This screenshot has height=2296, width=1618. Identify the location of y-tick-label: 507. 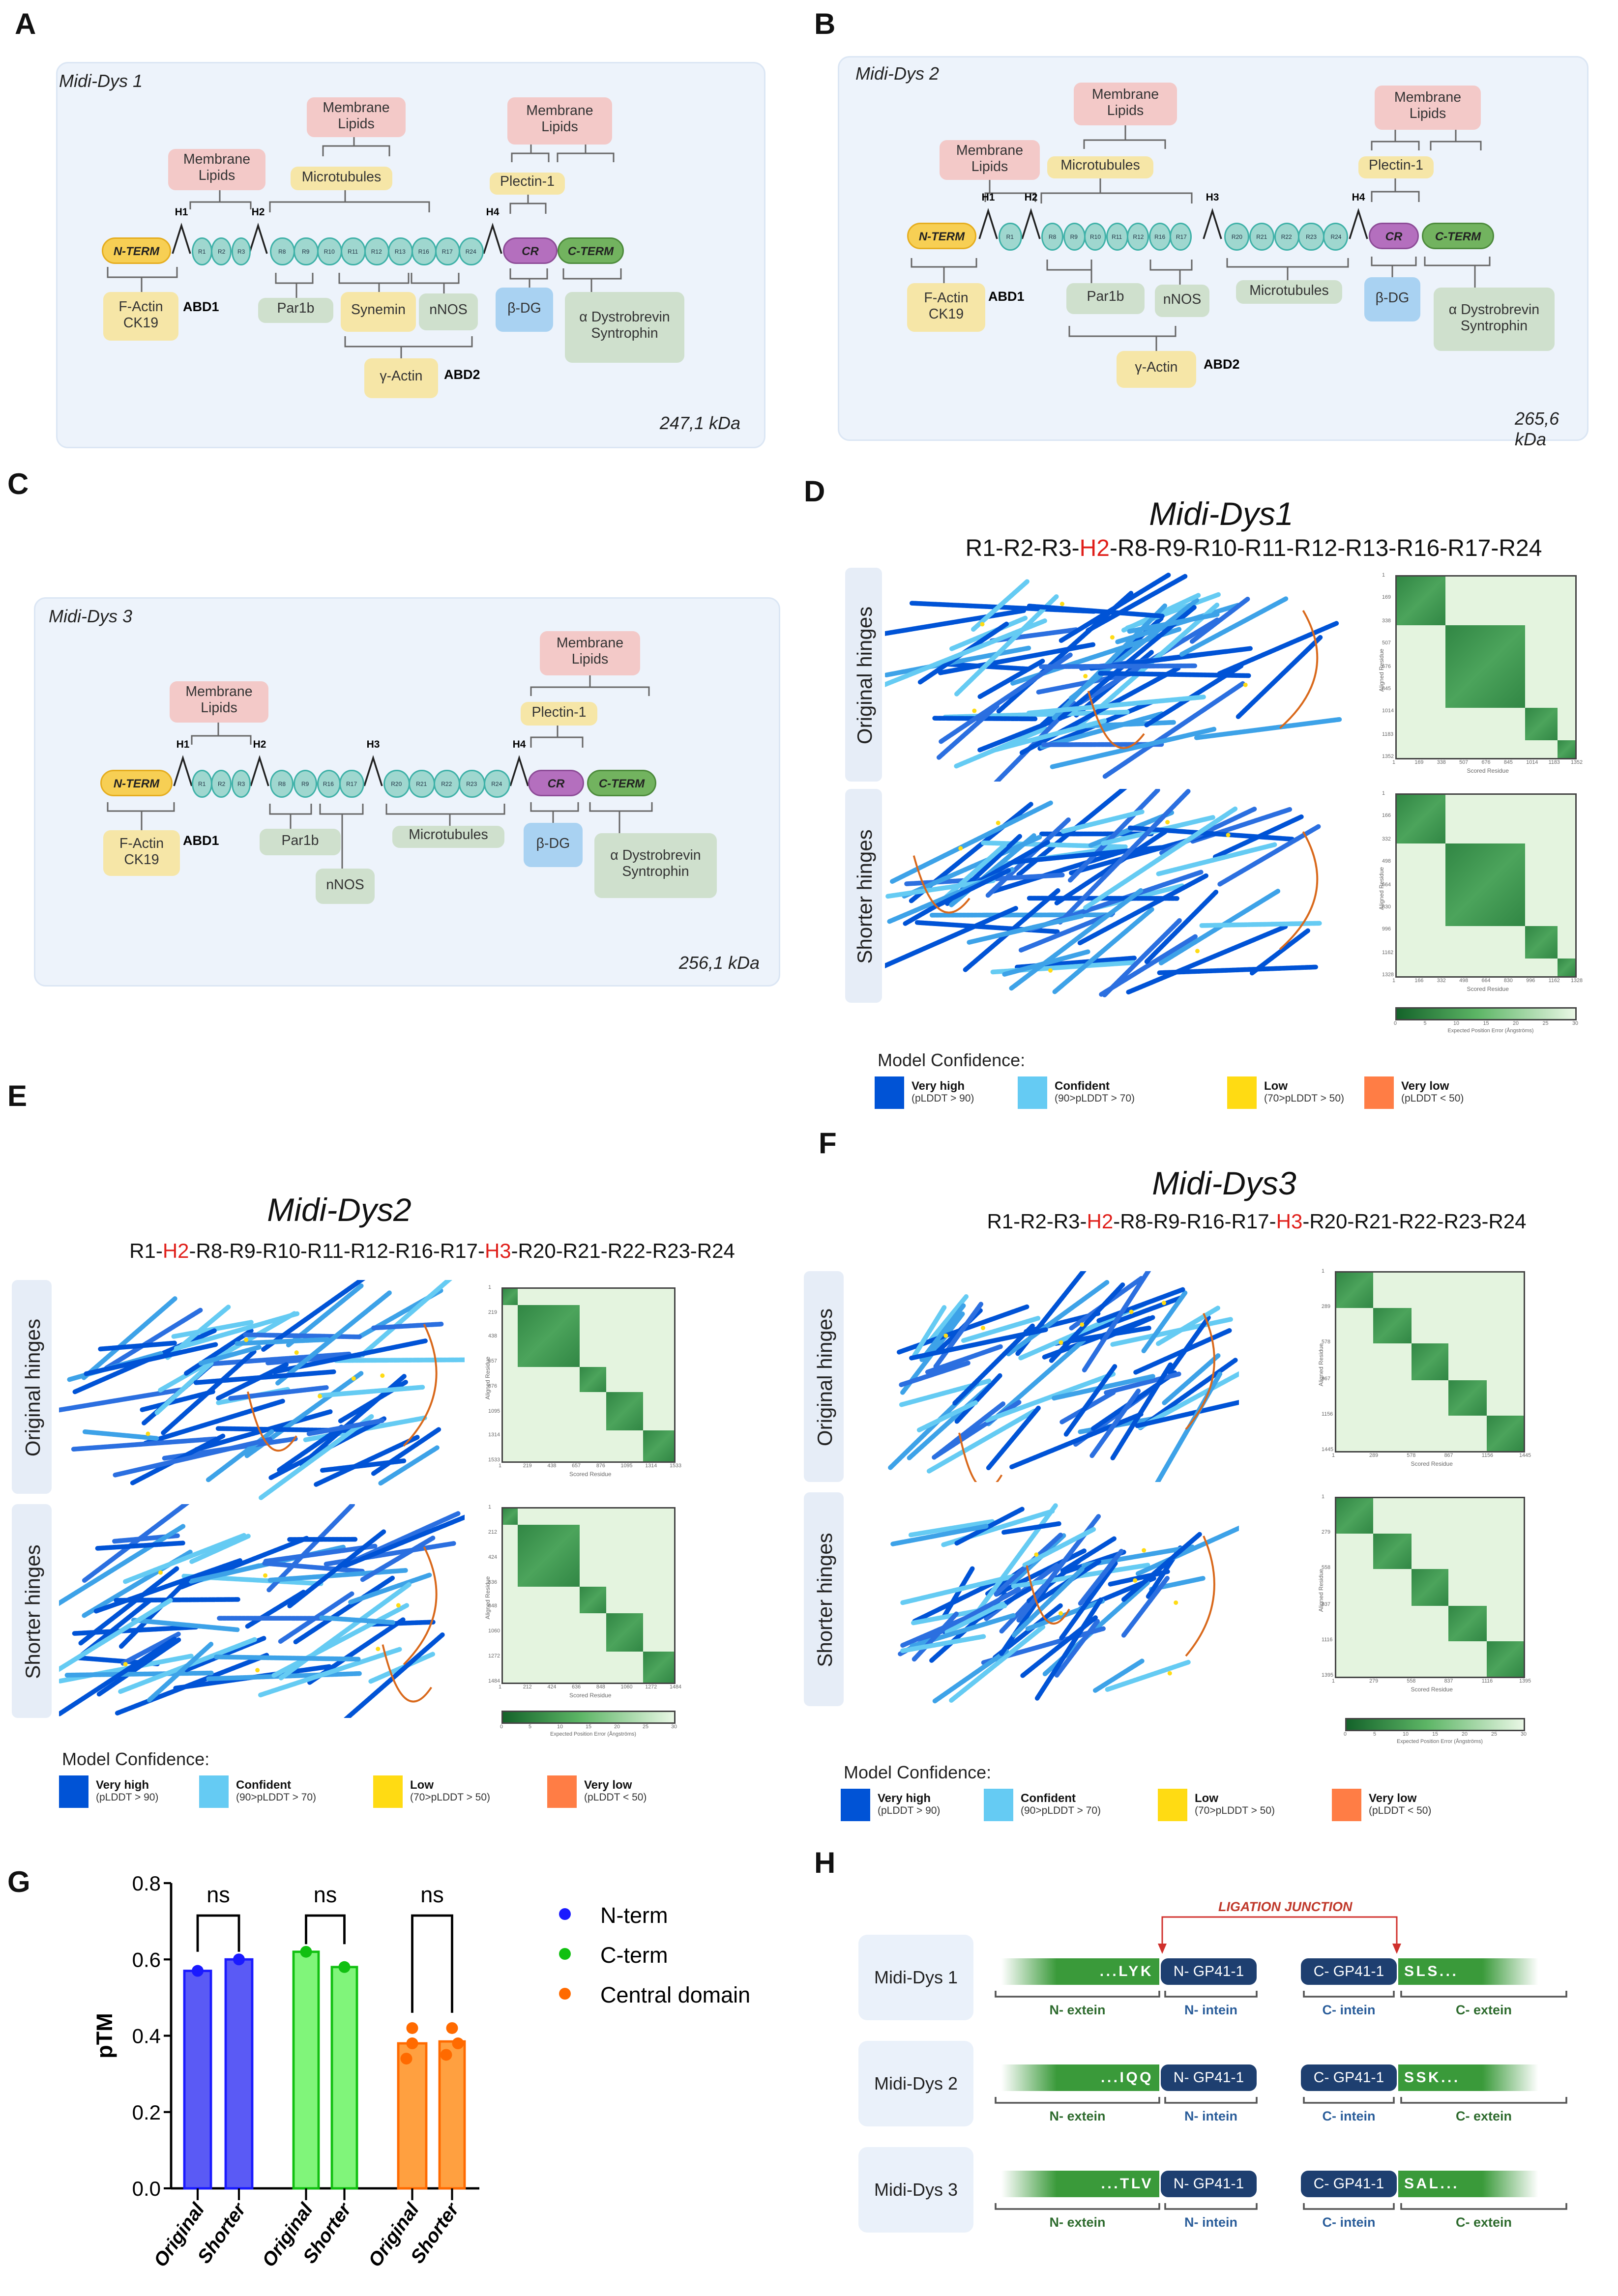
(1386, 643).